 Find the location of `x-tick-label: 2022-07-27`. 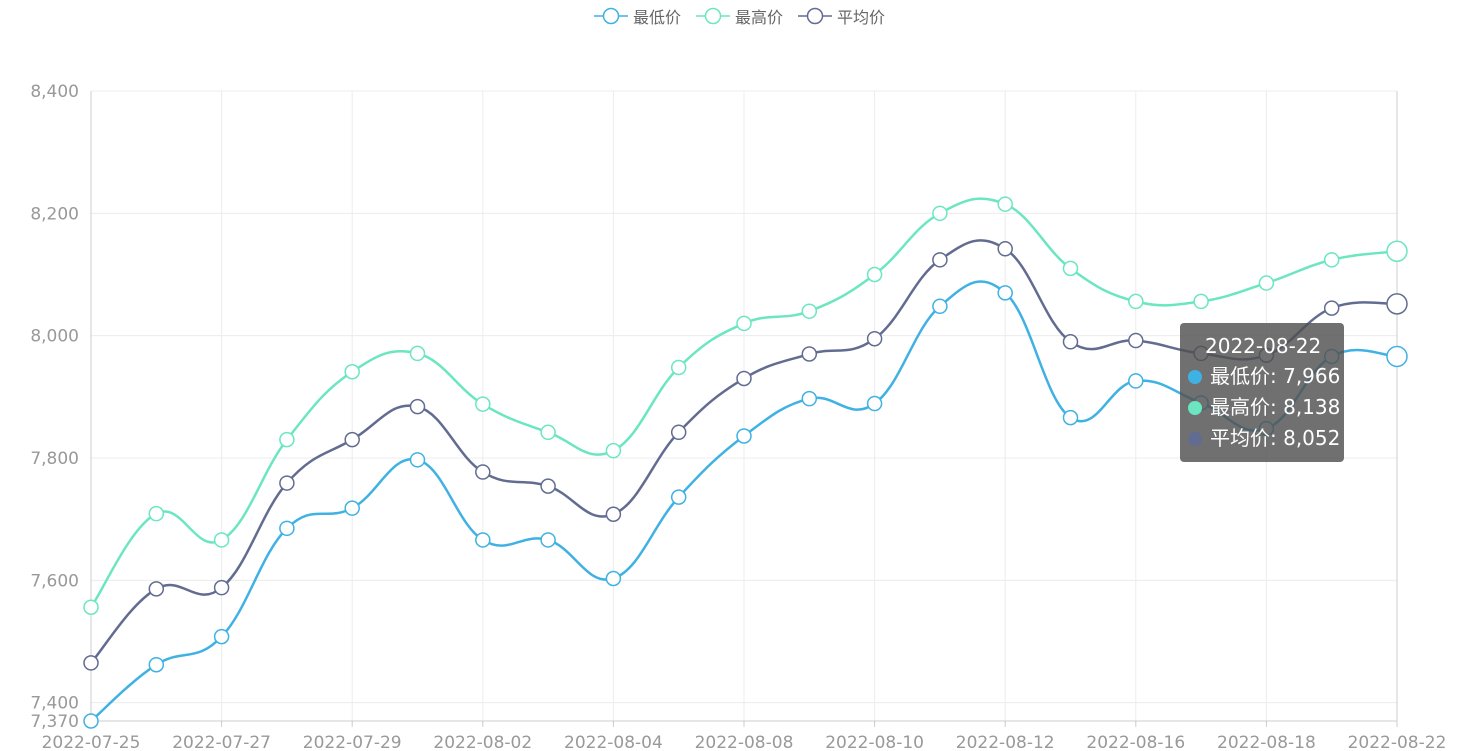

x-tick-label: 2022-07-27 is located at coordinates (221, 742).